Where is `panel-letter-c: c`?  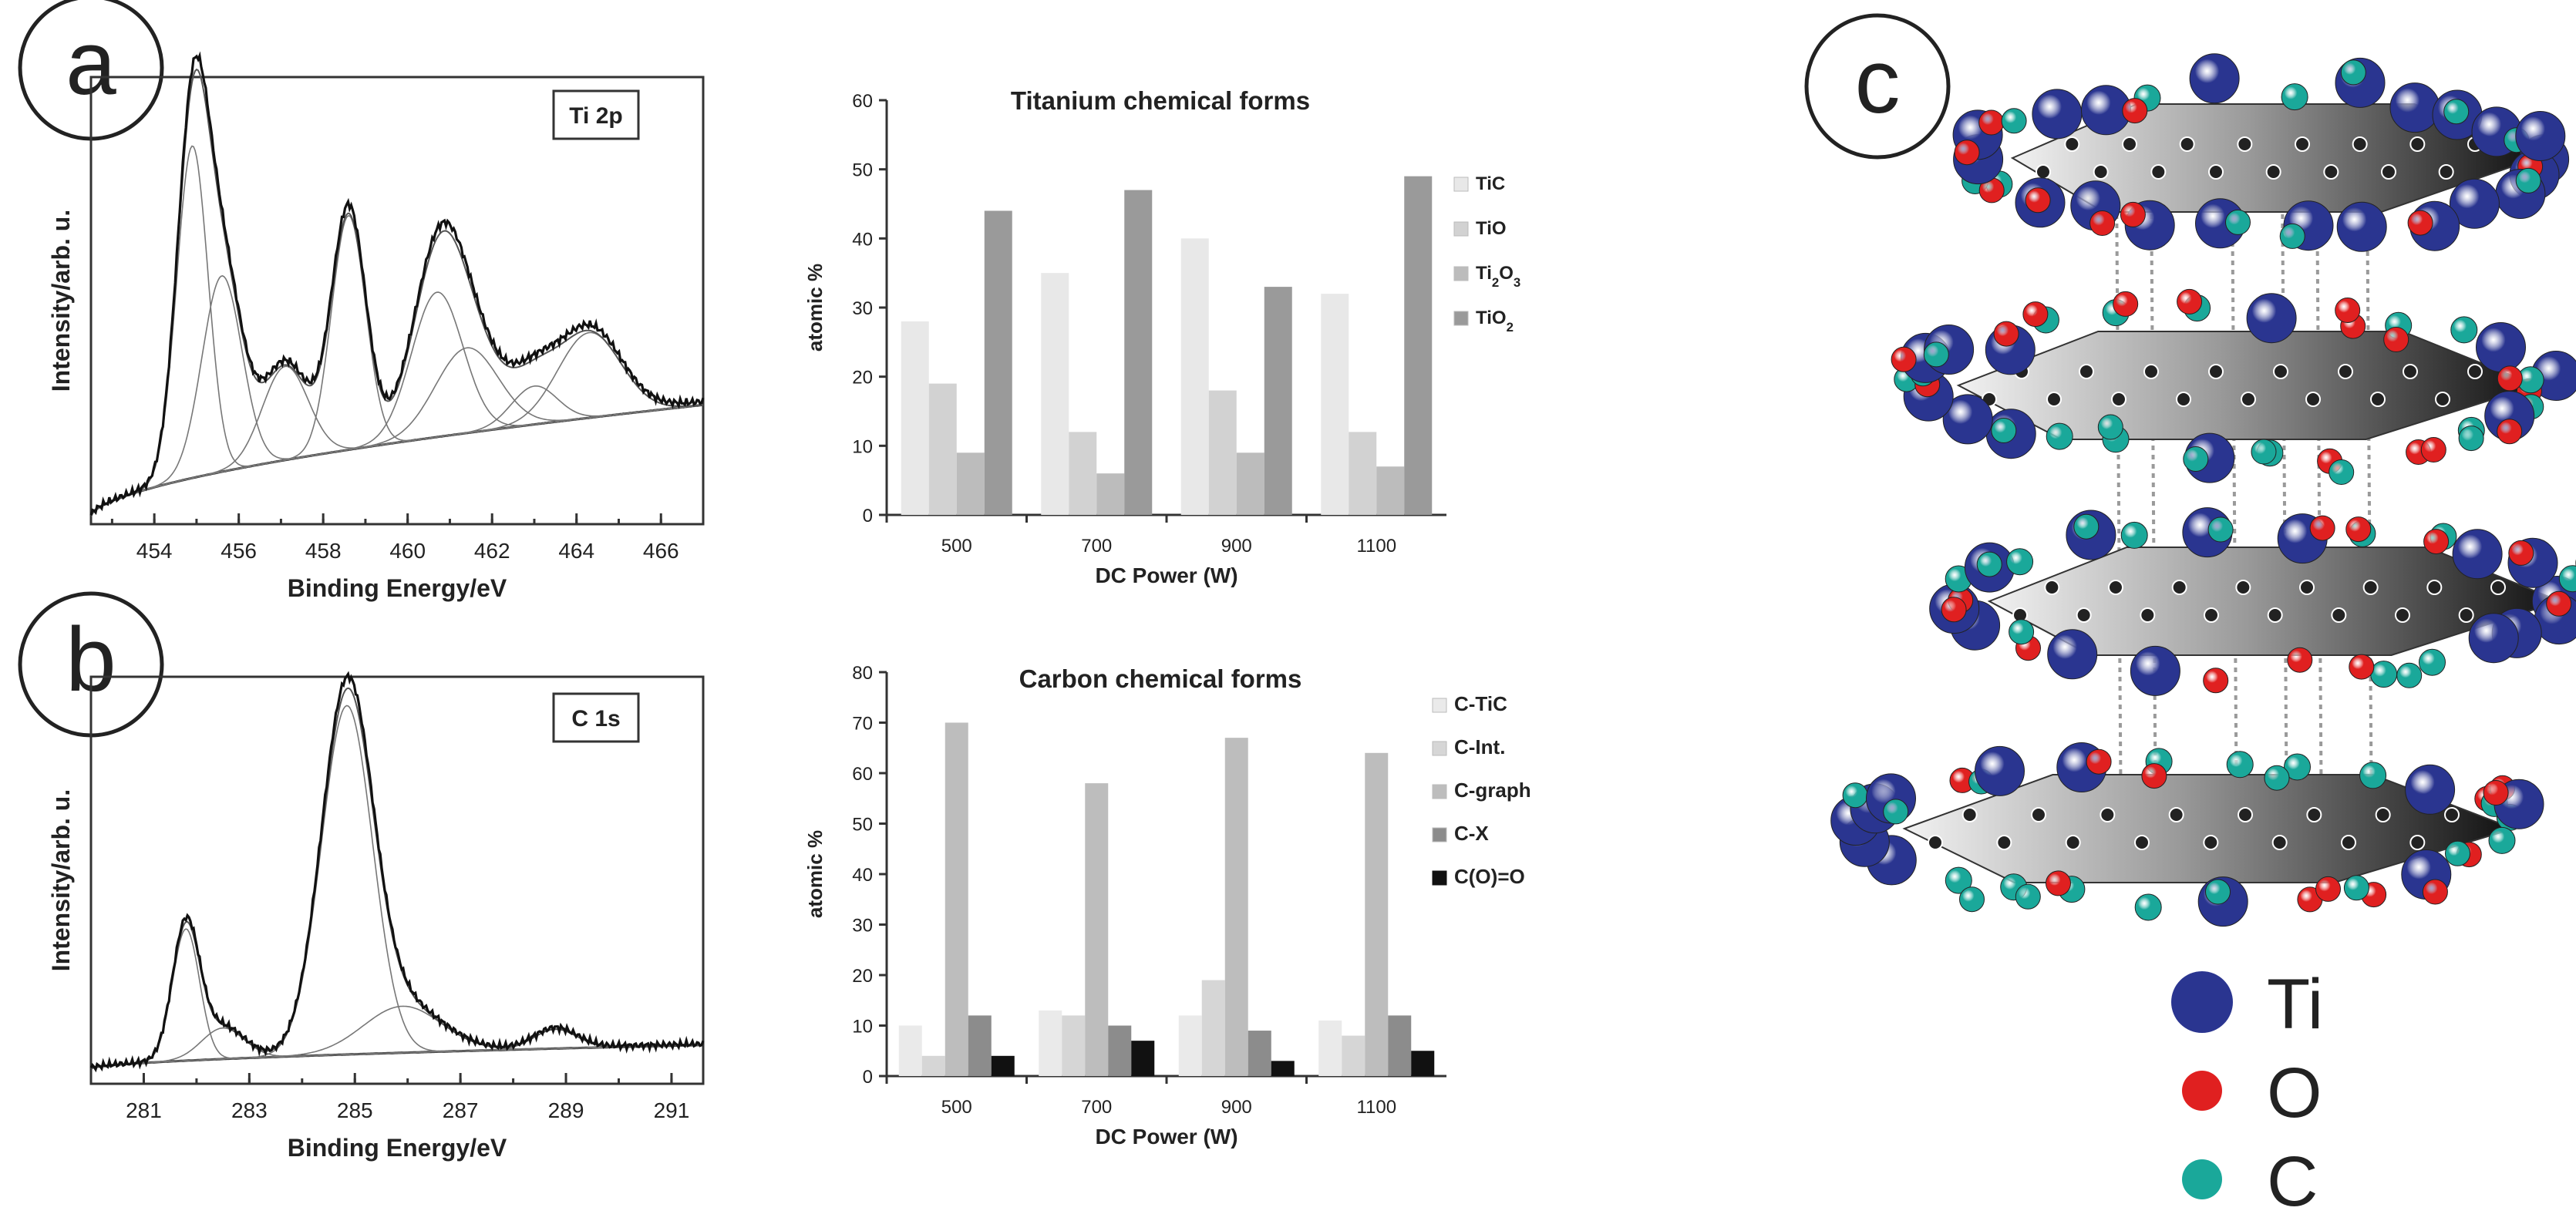
panel-letter-c: c is located at coordinates (1878, 82).